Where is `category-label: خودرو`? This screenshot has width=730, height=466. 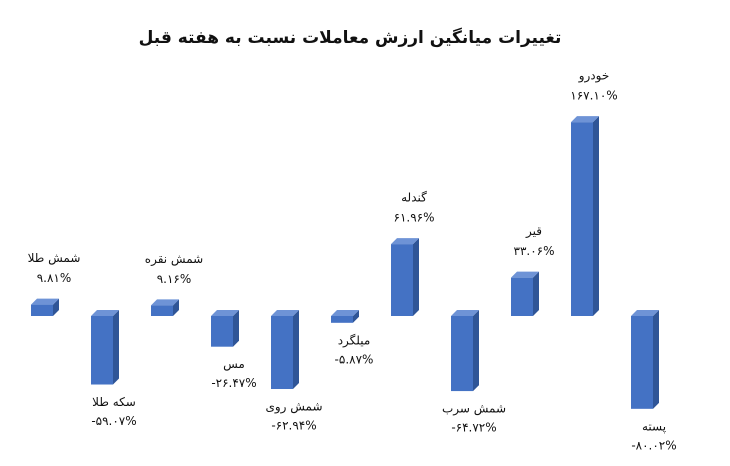 category-label: خودرو is located at coordinates (594, 76).